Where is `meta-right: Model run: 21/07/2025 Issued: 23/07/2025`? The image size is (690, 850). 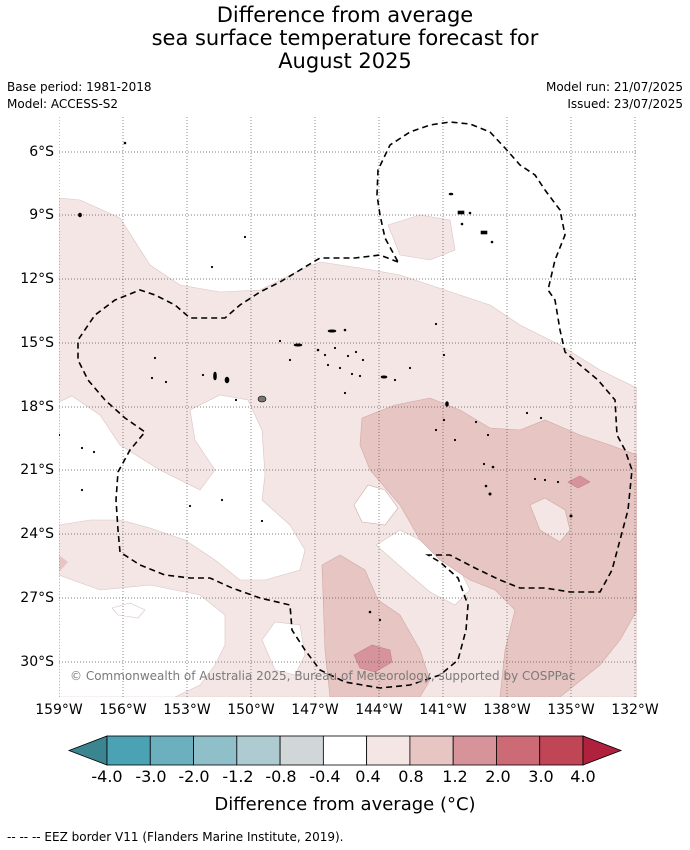 meta-right: Model run: 21/07/2025 Issued: 23/07/2025 is located at coordinates (614, 96).